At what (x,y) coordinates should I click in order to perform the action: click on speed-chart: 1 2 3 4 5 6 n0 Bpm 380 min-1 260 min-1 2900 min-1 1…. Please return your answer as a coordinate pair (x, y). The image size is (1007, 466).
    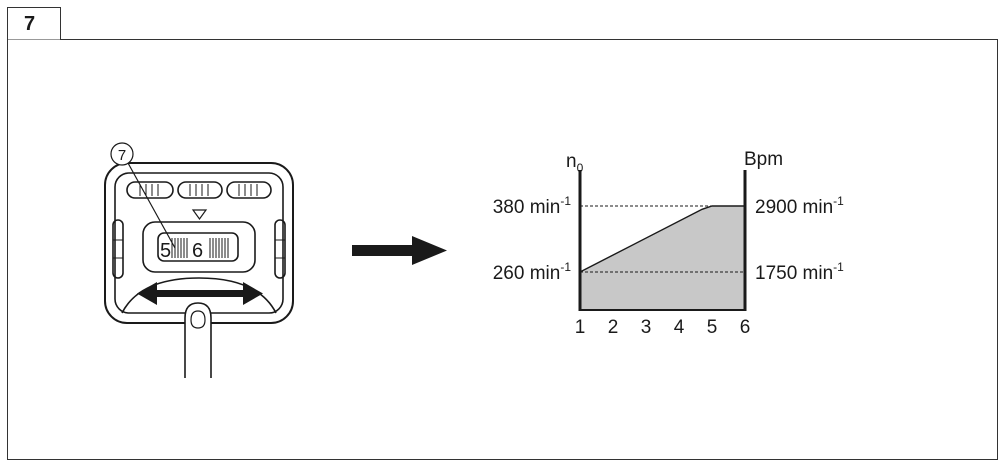
    Looking at the image, I should click on (668, 243).